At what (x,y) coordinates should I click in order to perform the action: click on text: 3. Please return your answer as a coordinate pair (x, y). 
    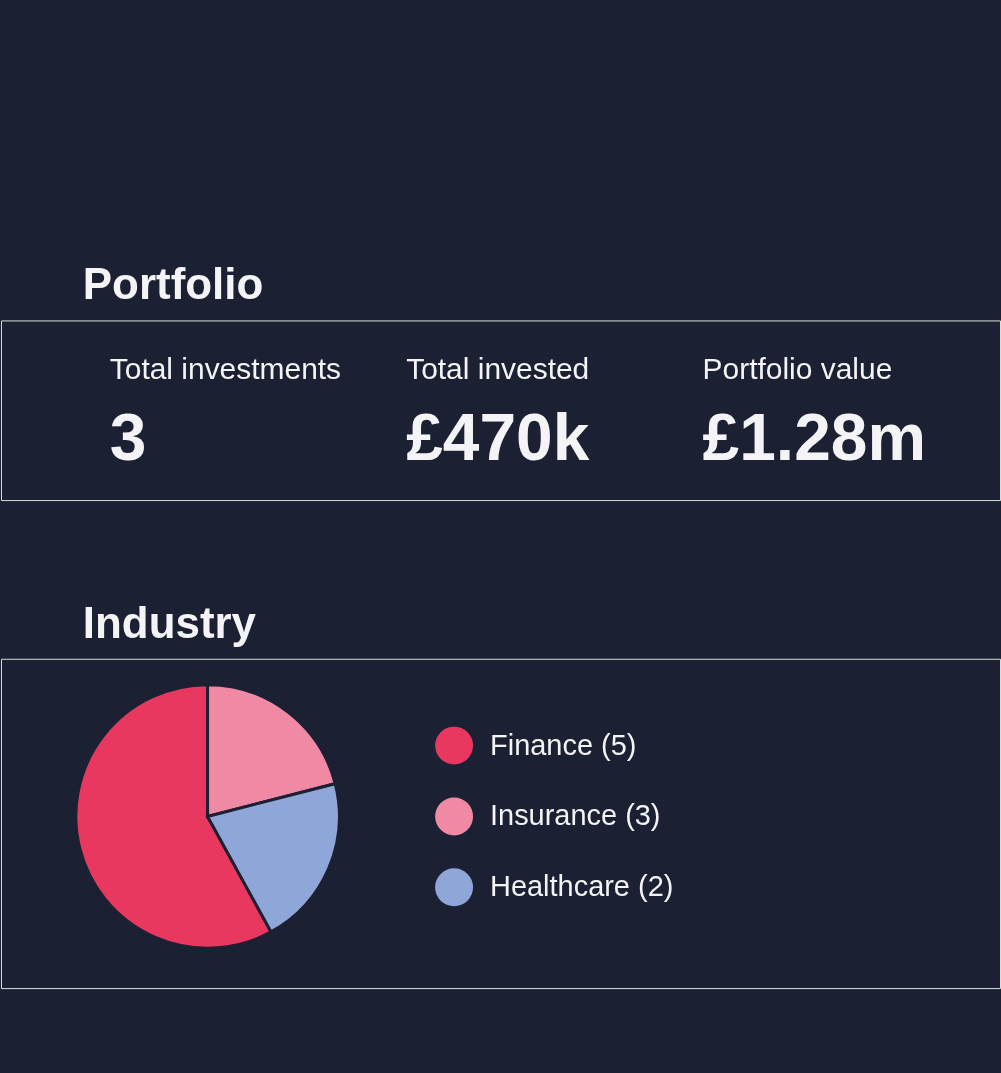
    Looking at the image, I should click on (128, 437).